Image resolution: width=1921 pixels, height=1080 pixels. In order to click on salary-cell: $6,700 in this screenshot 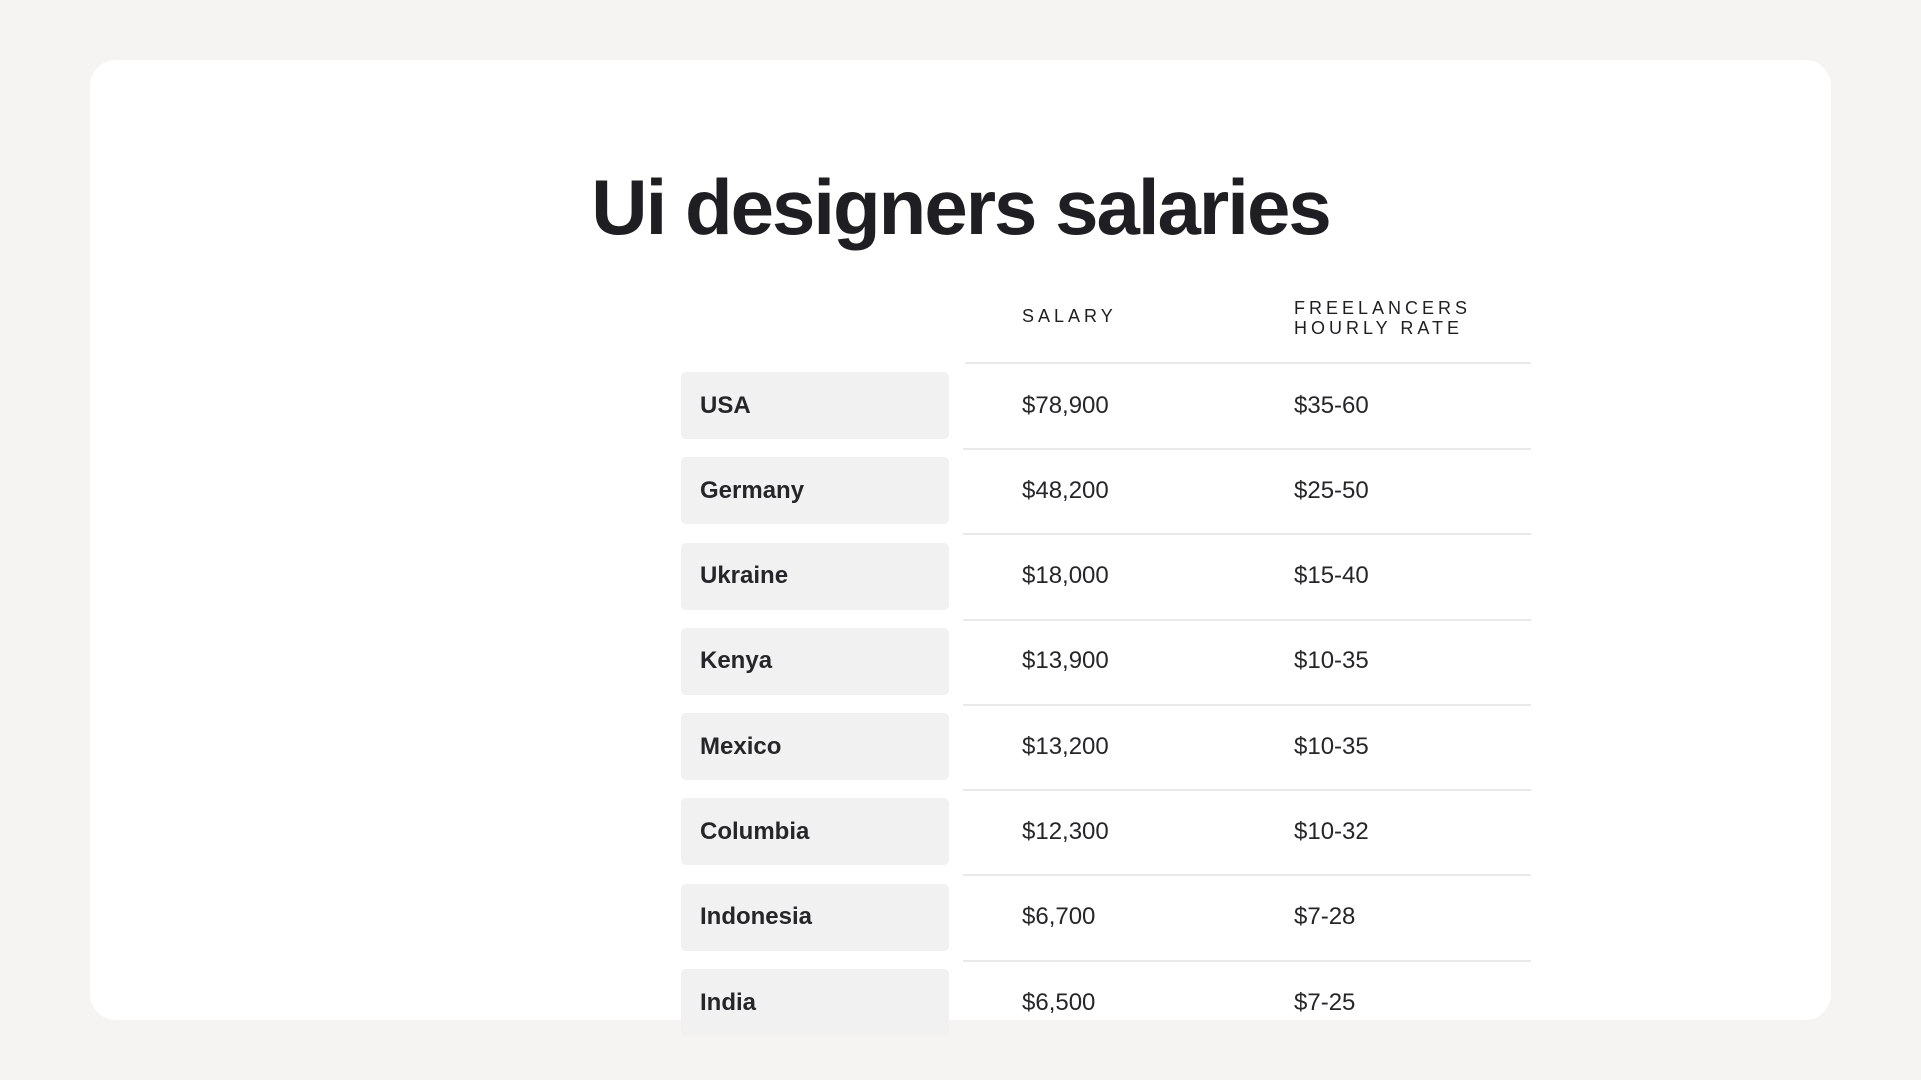, I will do `click(1059, 917)`.